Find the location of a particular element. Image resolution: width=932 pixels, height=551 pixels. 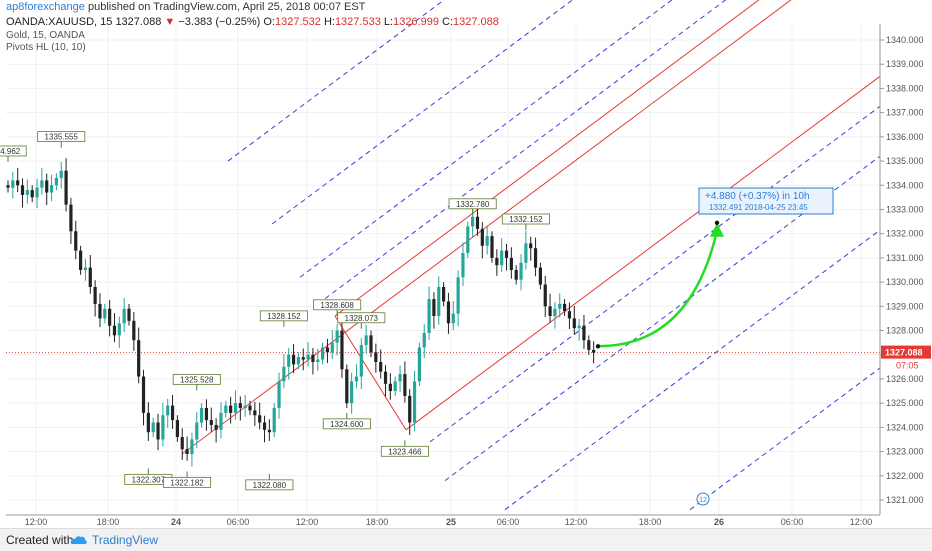

forecast-end-point is located at coordinates (717, 222).